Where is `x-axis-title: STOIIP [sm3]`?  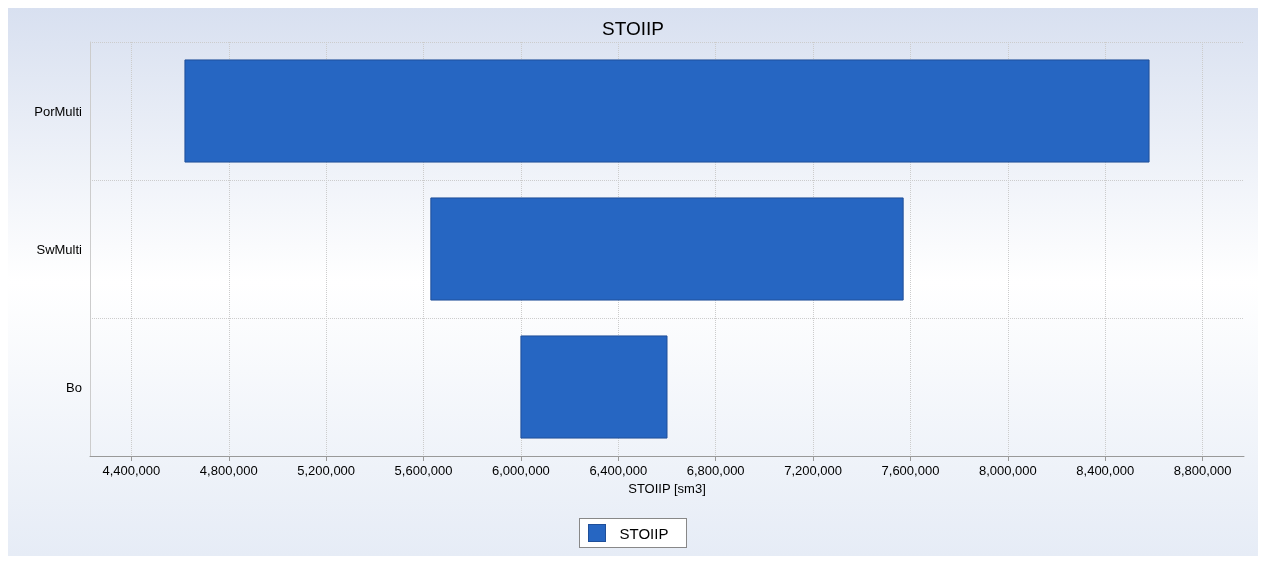
x-axis-title: STOIIP [sm3] is located at coordinates (667, 488).